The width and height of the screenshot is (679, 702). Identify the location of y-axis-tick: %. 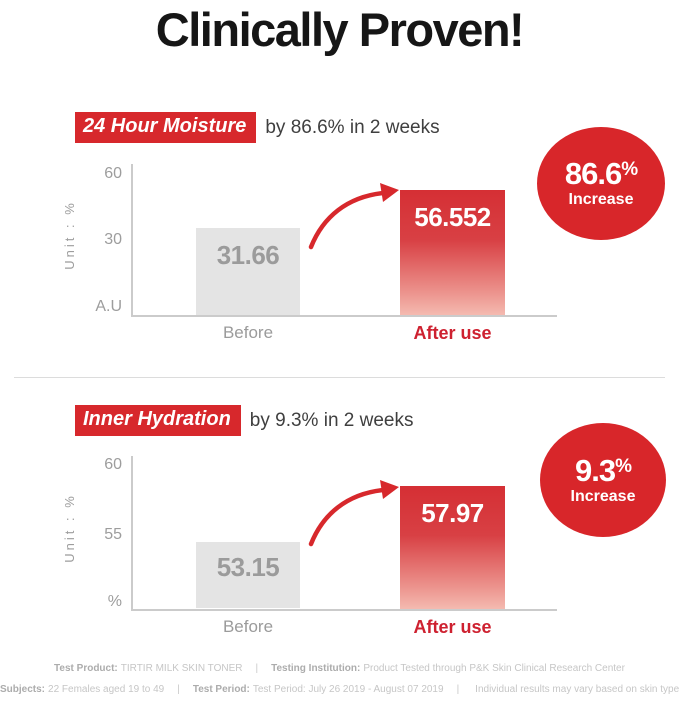
(114, 601).